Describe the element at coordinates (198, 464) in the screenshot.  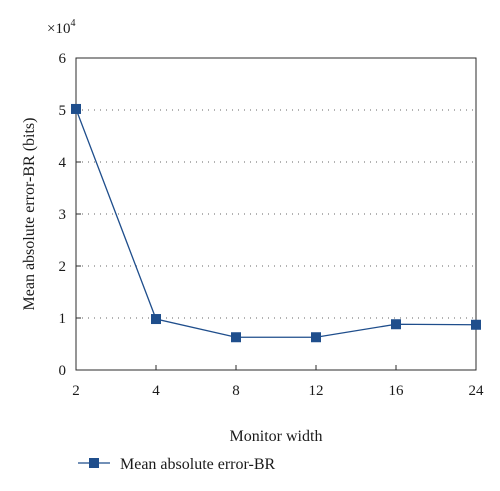
I see `legend-label: Mean absolute error-BR` at that location.